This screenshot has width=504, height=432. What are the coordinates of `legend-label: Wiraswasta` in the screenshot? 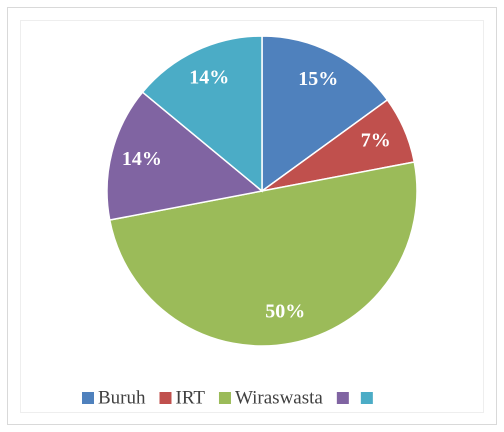 It's located at (279, 397).